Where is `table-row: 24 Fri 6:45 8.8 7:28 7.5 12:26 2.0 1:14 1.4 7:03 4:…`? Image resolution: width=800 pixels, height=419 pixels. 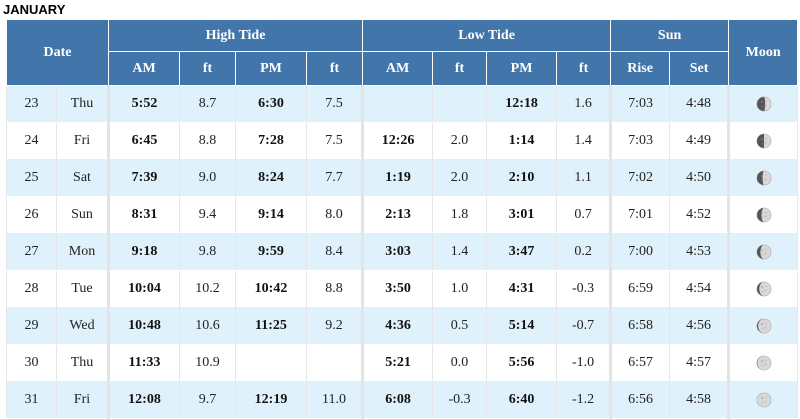 table-row: 24 Fri 6:45 8.8 7:28 7.5 12:26 2.0 1:14 1.4 7:03 4:… is located at coordinates (402, 141).